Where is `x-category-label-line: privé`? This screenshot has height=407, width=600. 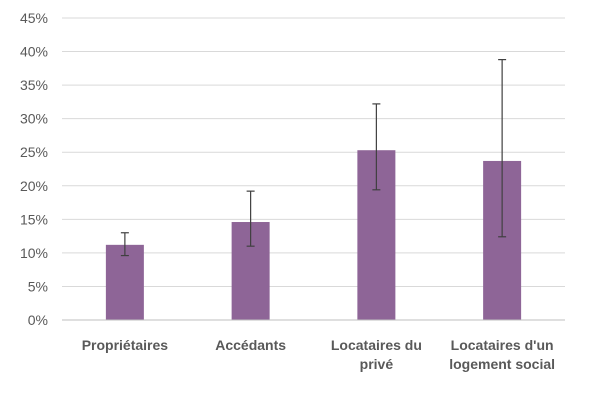
x-category-label-line: privé is located at coordinates (377, 364).